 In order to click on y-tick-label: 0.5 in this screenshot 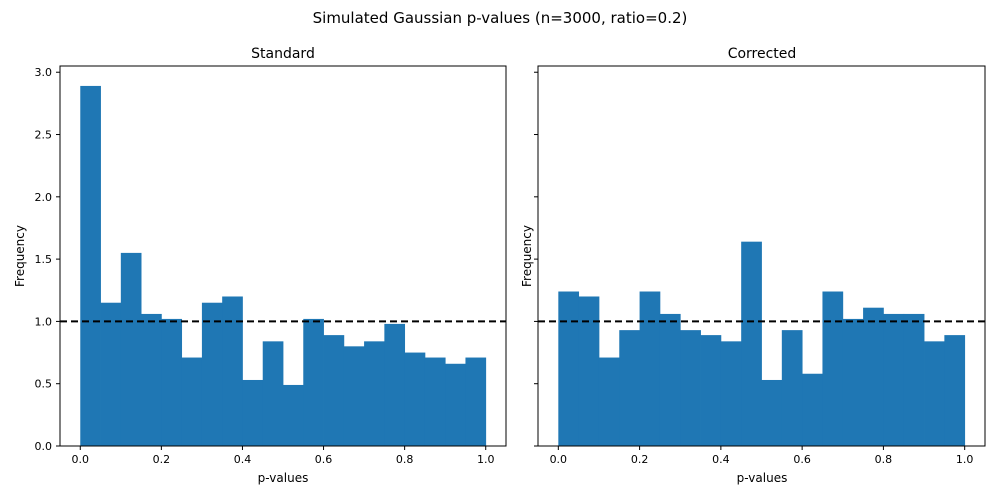, I will do `click(44, 384)`.